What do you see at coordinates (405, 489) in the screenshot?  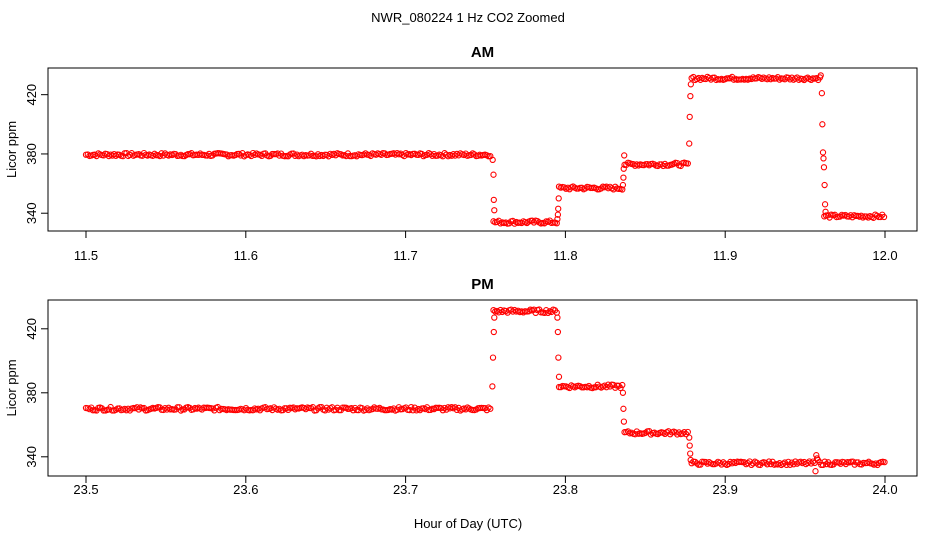 I see `x-tick-label: 23.7` at bounding box center [405, 489].